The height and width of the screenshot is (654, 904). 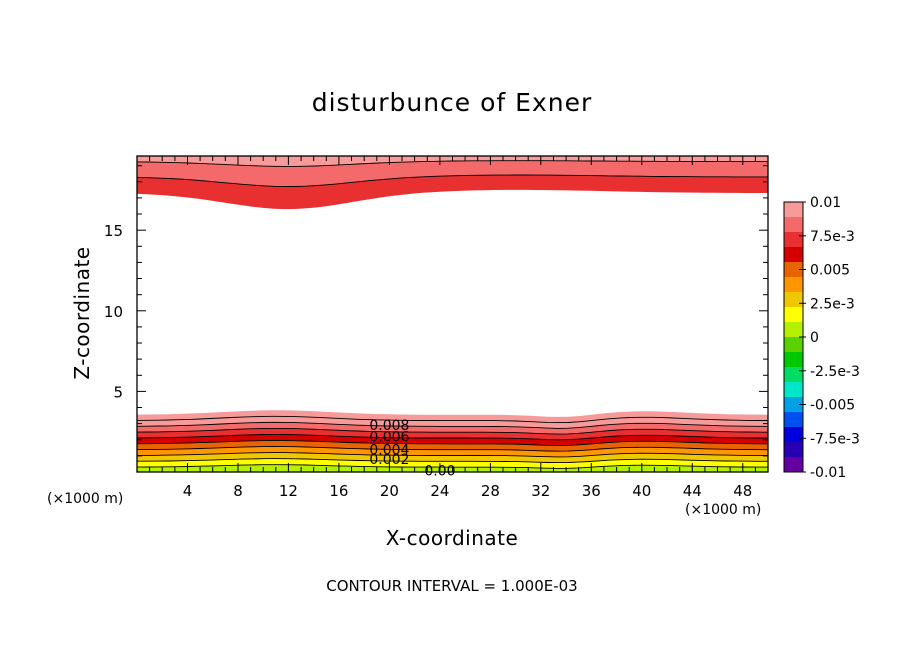 I want to click on x-tick-label: 4, so click(x=188, y=491).